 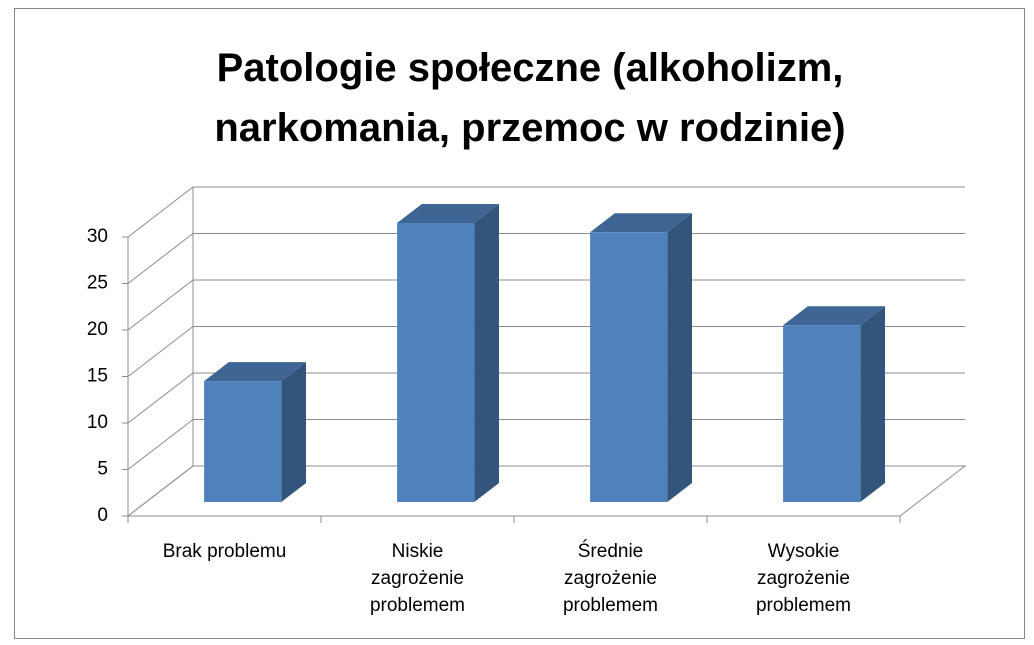 I want to click on x-tick-label: Niskie zagrożenie problemem, so click(x=417, y=578).